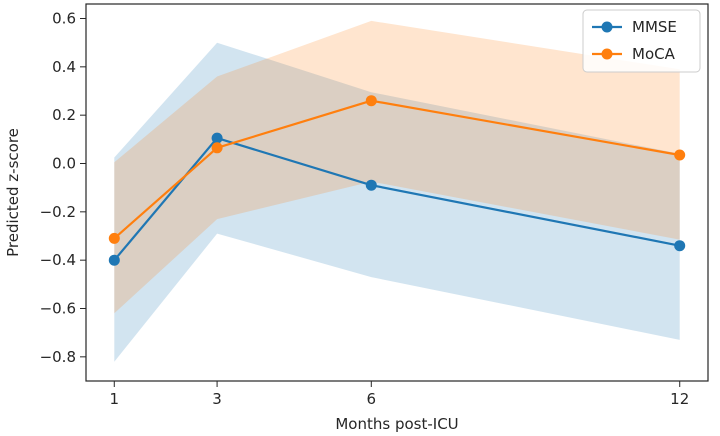 This screenshot has height=436, width=720. What do you see at coordinates (64, 67) in the screenshot?
I see `y-tick-label: 0.4` at bounding box center [64, 67].